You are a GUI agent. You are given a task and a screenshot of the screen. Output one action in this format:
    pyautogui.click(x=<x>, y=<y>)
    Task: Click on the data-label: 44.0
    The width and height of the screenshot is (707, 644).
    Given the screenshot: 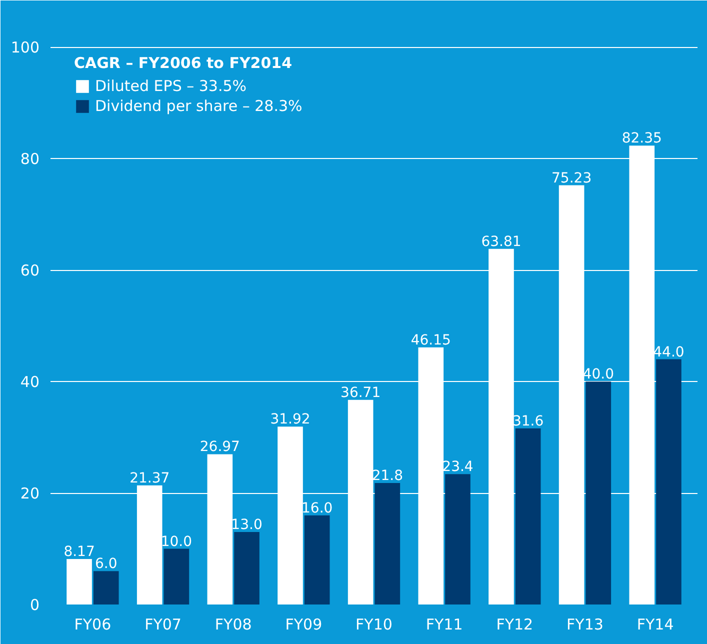 What is the action you would take?
    pyautogui.click(x=668, y=352)
    